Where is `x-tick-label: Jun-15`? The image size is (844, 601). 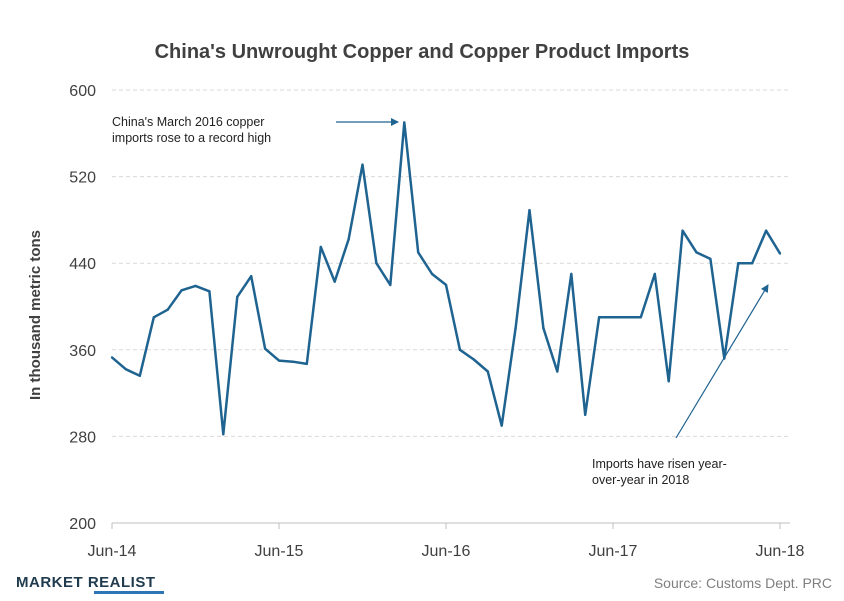 x-tick-label: Jun-15 is located at coordinates (279, 551).